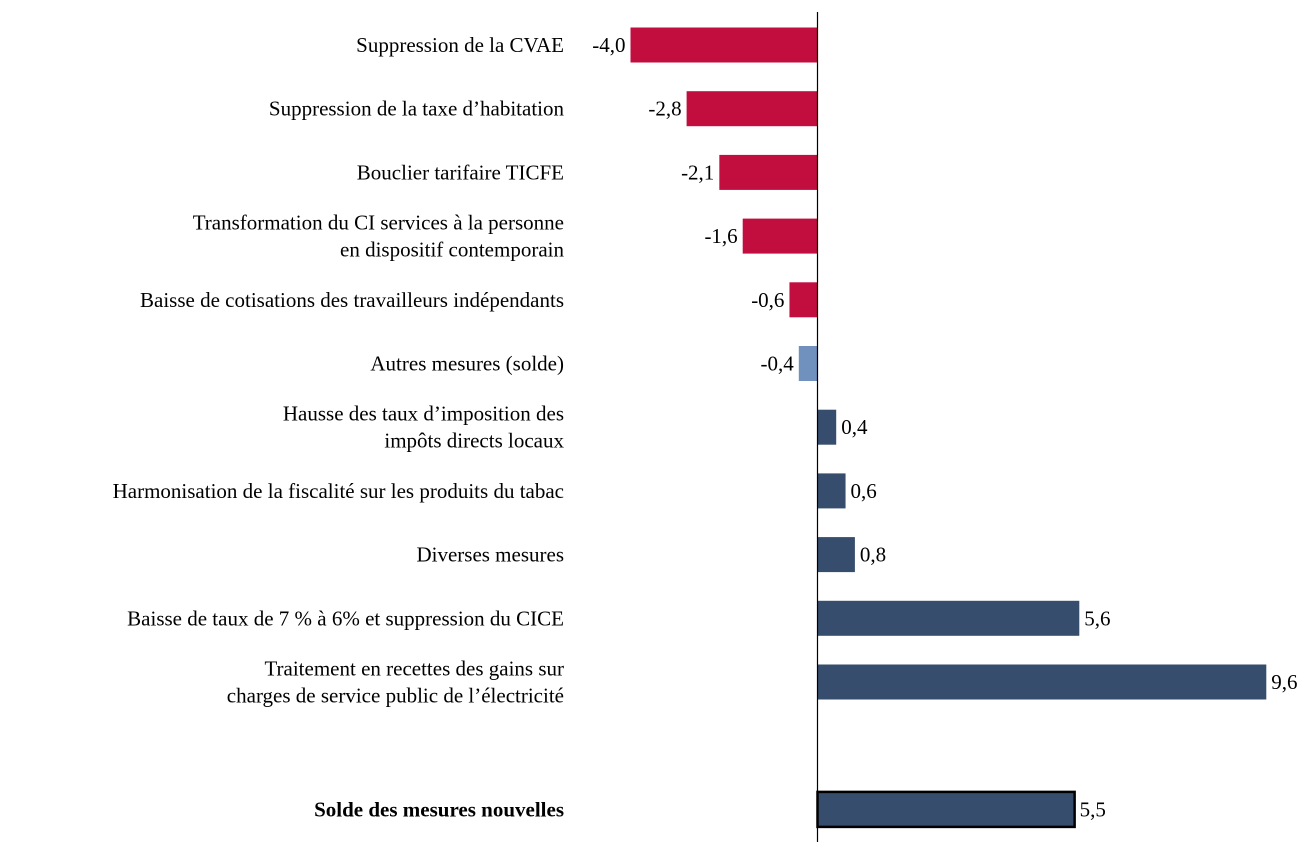  Describe the element at coordinates (697, 172) in the screenshot. I see `value-label: -2,1` at that location.